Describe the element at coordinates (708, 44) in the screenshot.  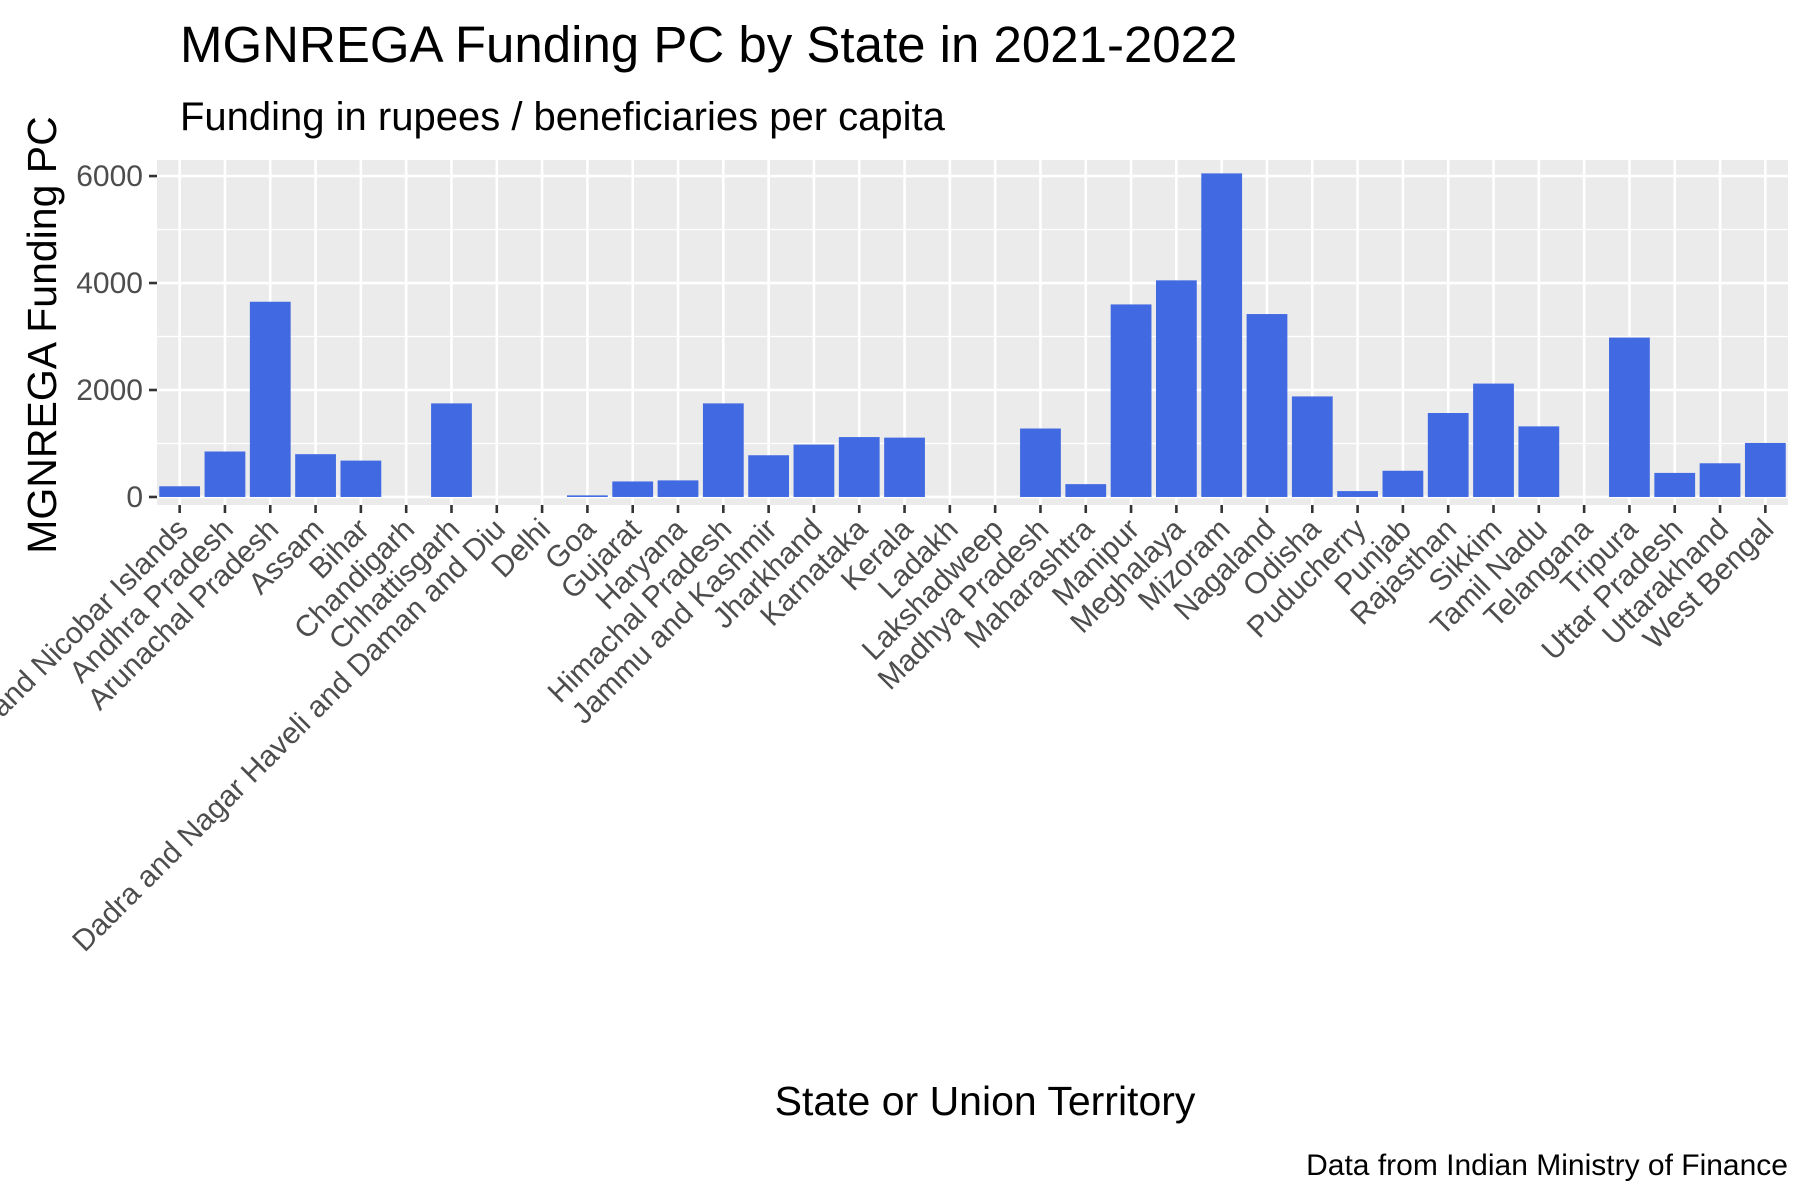
I see `chart-title: MGNREGA Funding PC by State in 2021-2022` at that location.